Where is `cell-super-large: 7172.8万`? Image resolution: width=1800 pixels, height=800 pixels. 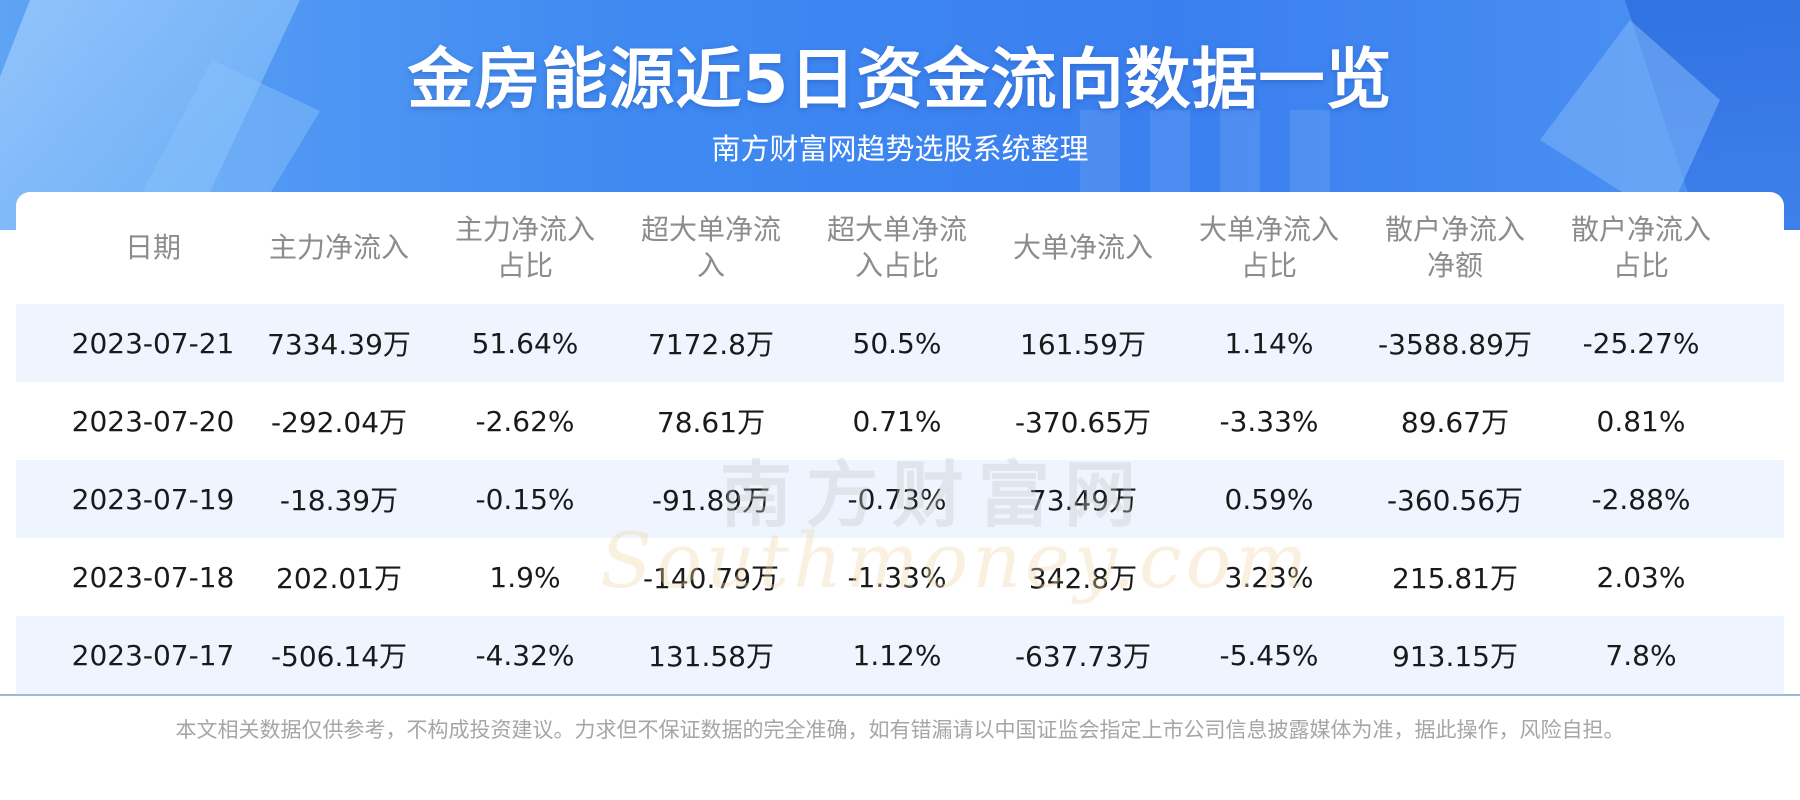
cell-super-large: 7172.8万 is located at coordinates (711, 344).